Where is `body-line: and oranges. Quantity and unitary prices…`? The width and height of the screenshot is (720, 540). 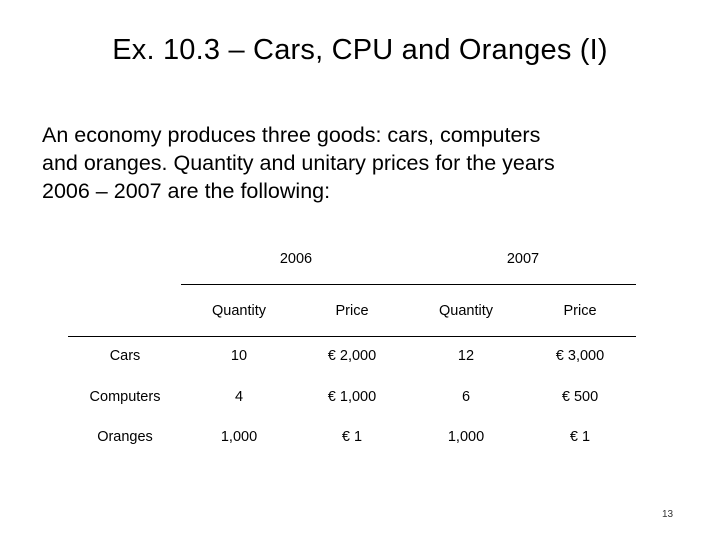 body-line: and oranges. Quantity and unitary prices… is located at coordinates (298, 163).